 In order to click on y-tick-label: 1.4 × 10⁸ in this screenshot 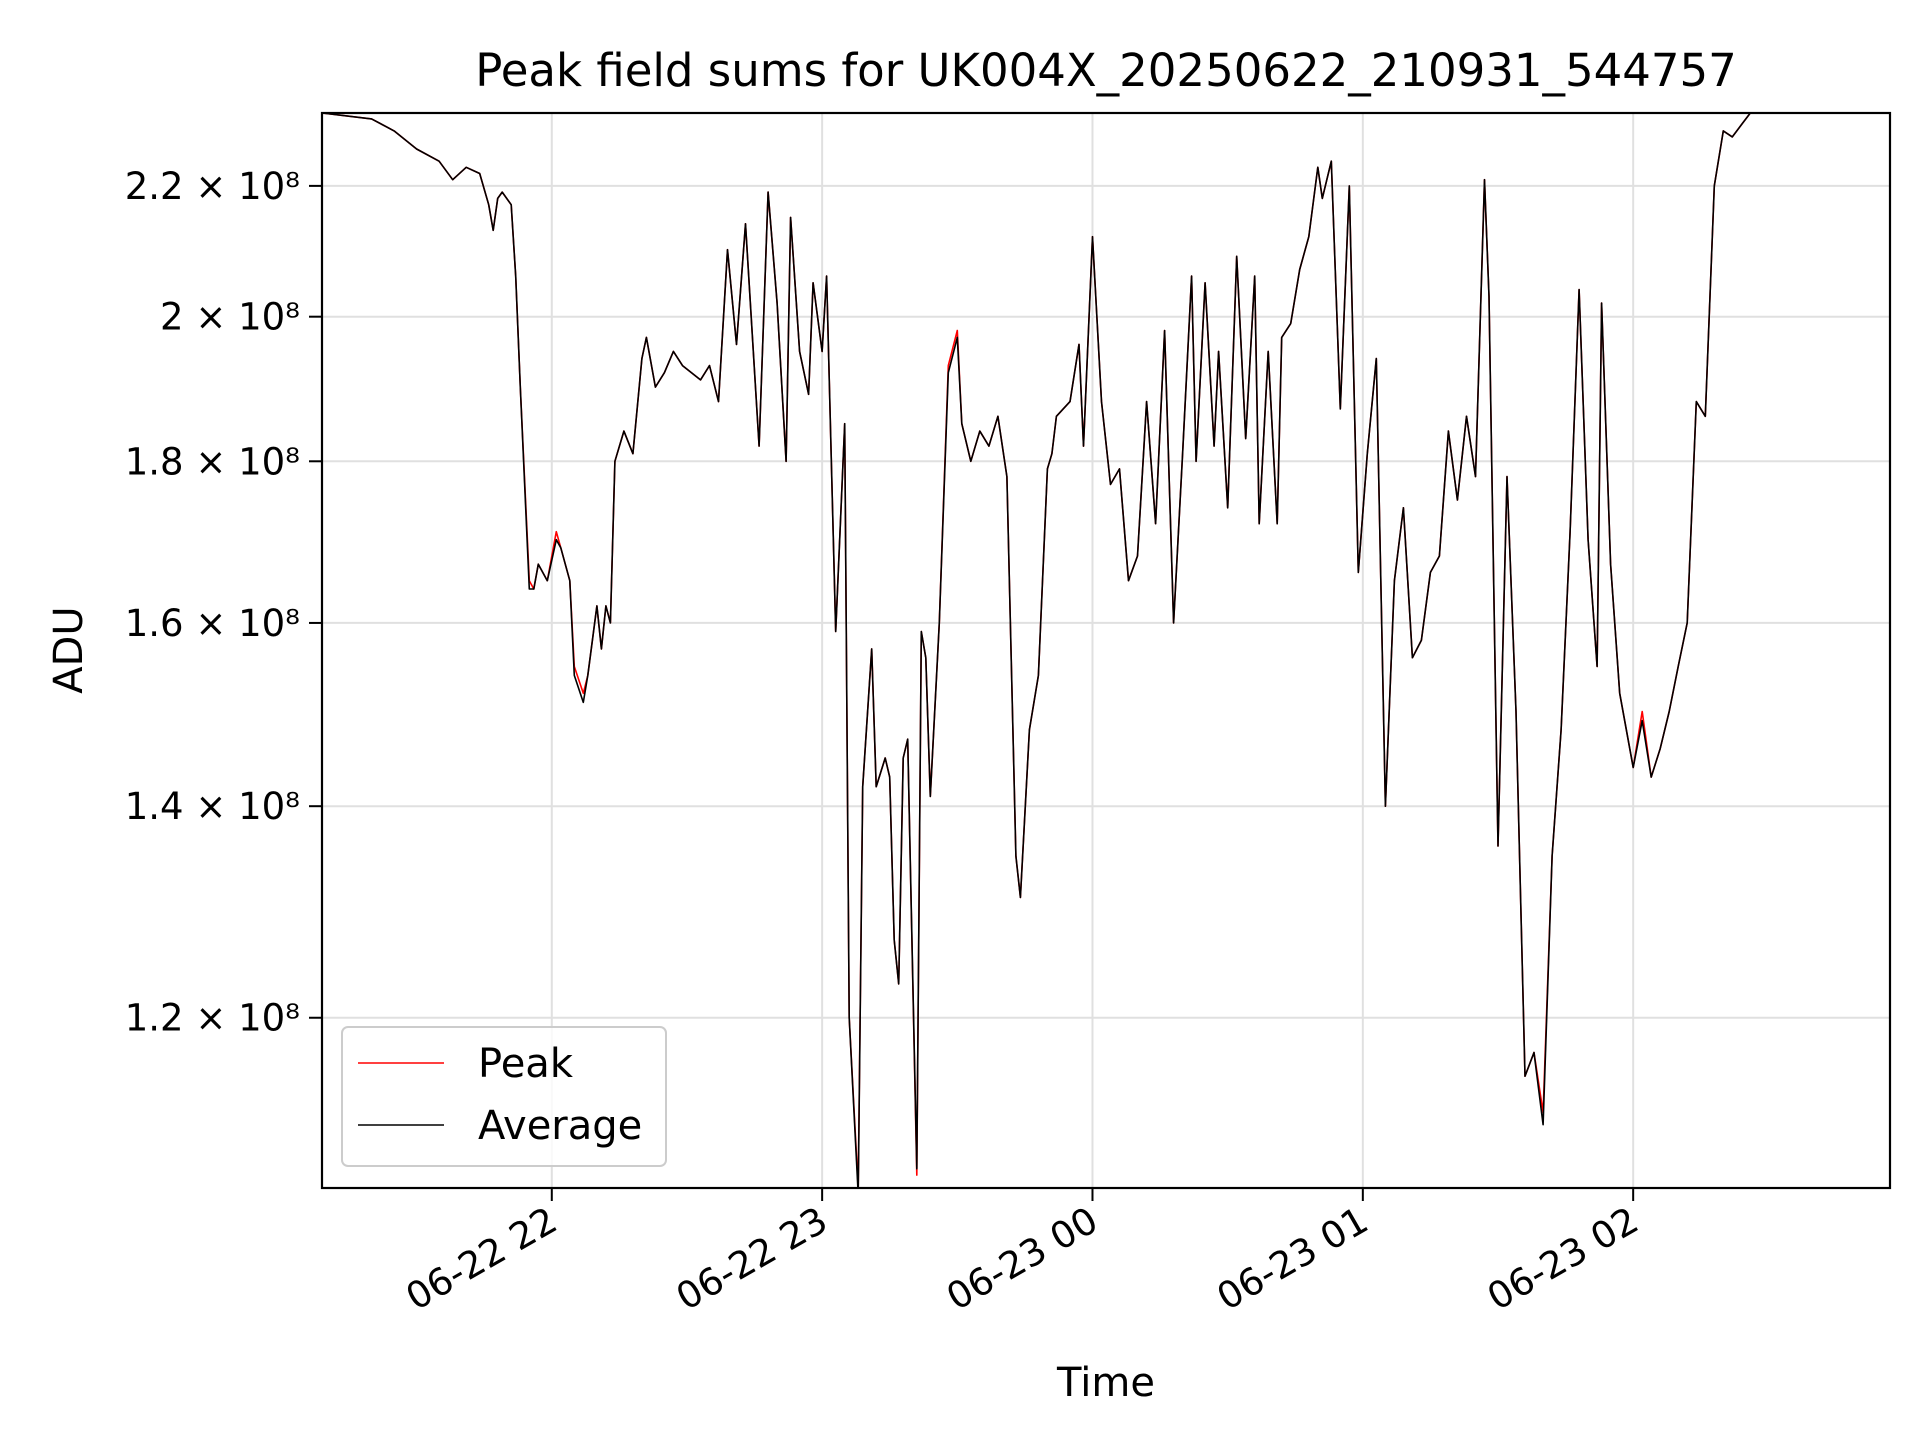, I will do `click(212, 806)`.